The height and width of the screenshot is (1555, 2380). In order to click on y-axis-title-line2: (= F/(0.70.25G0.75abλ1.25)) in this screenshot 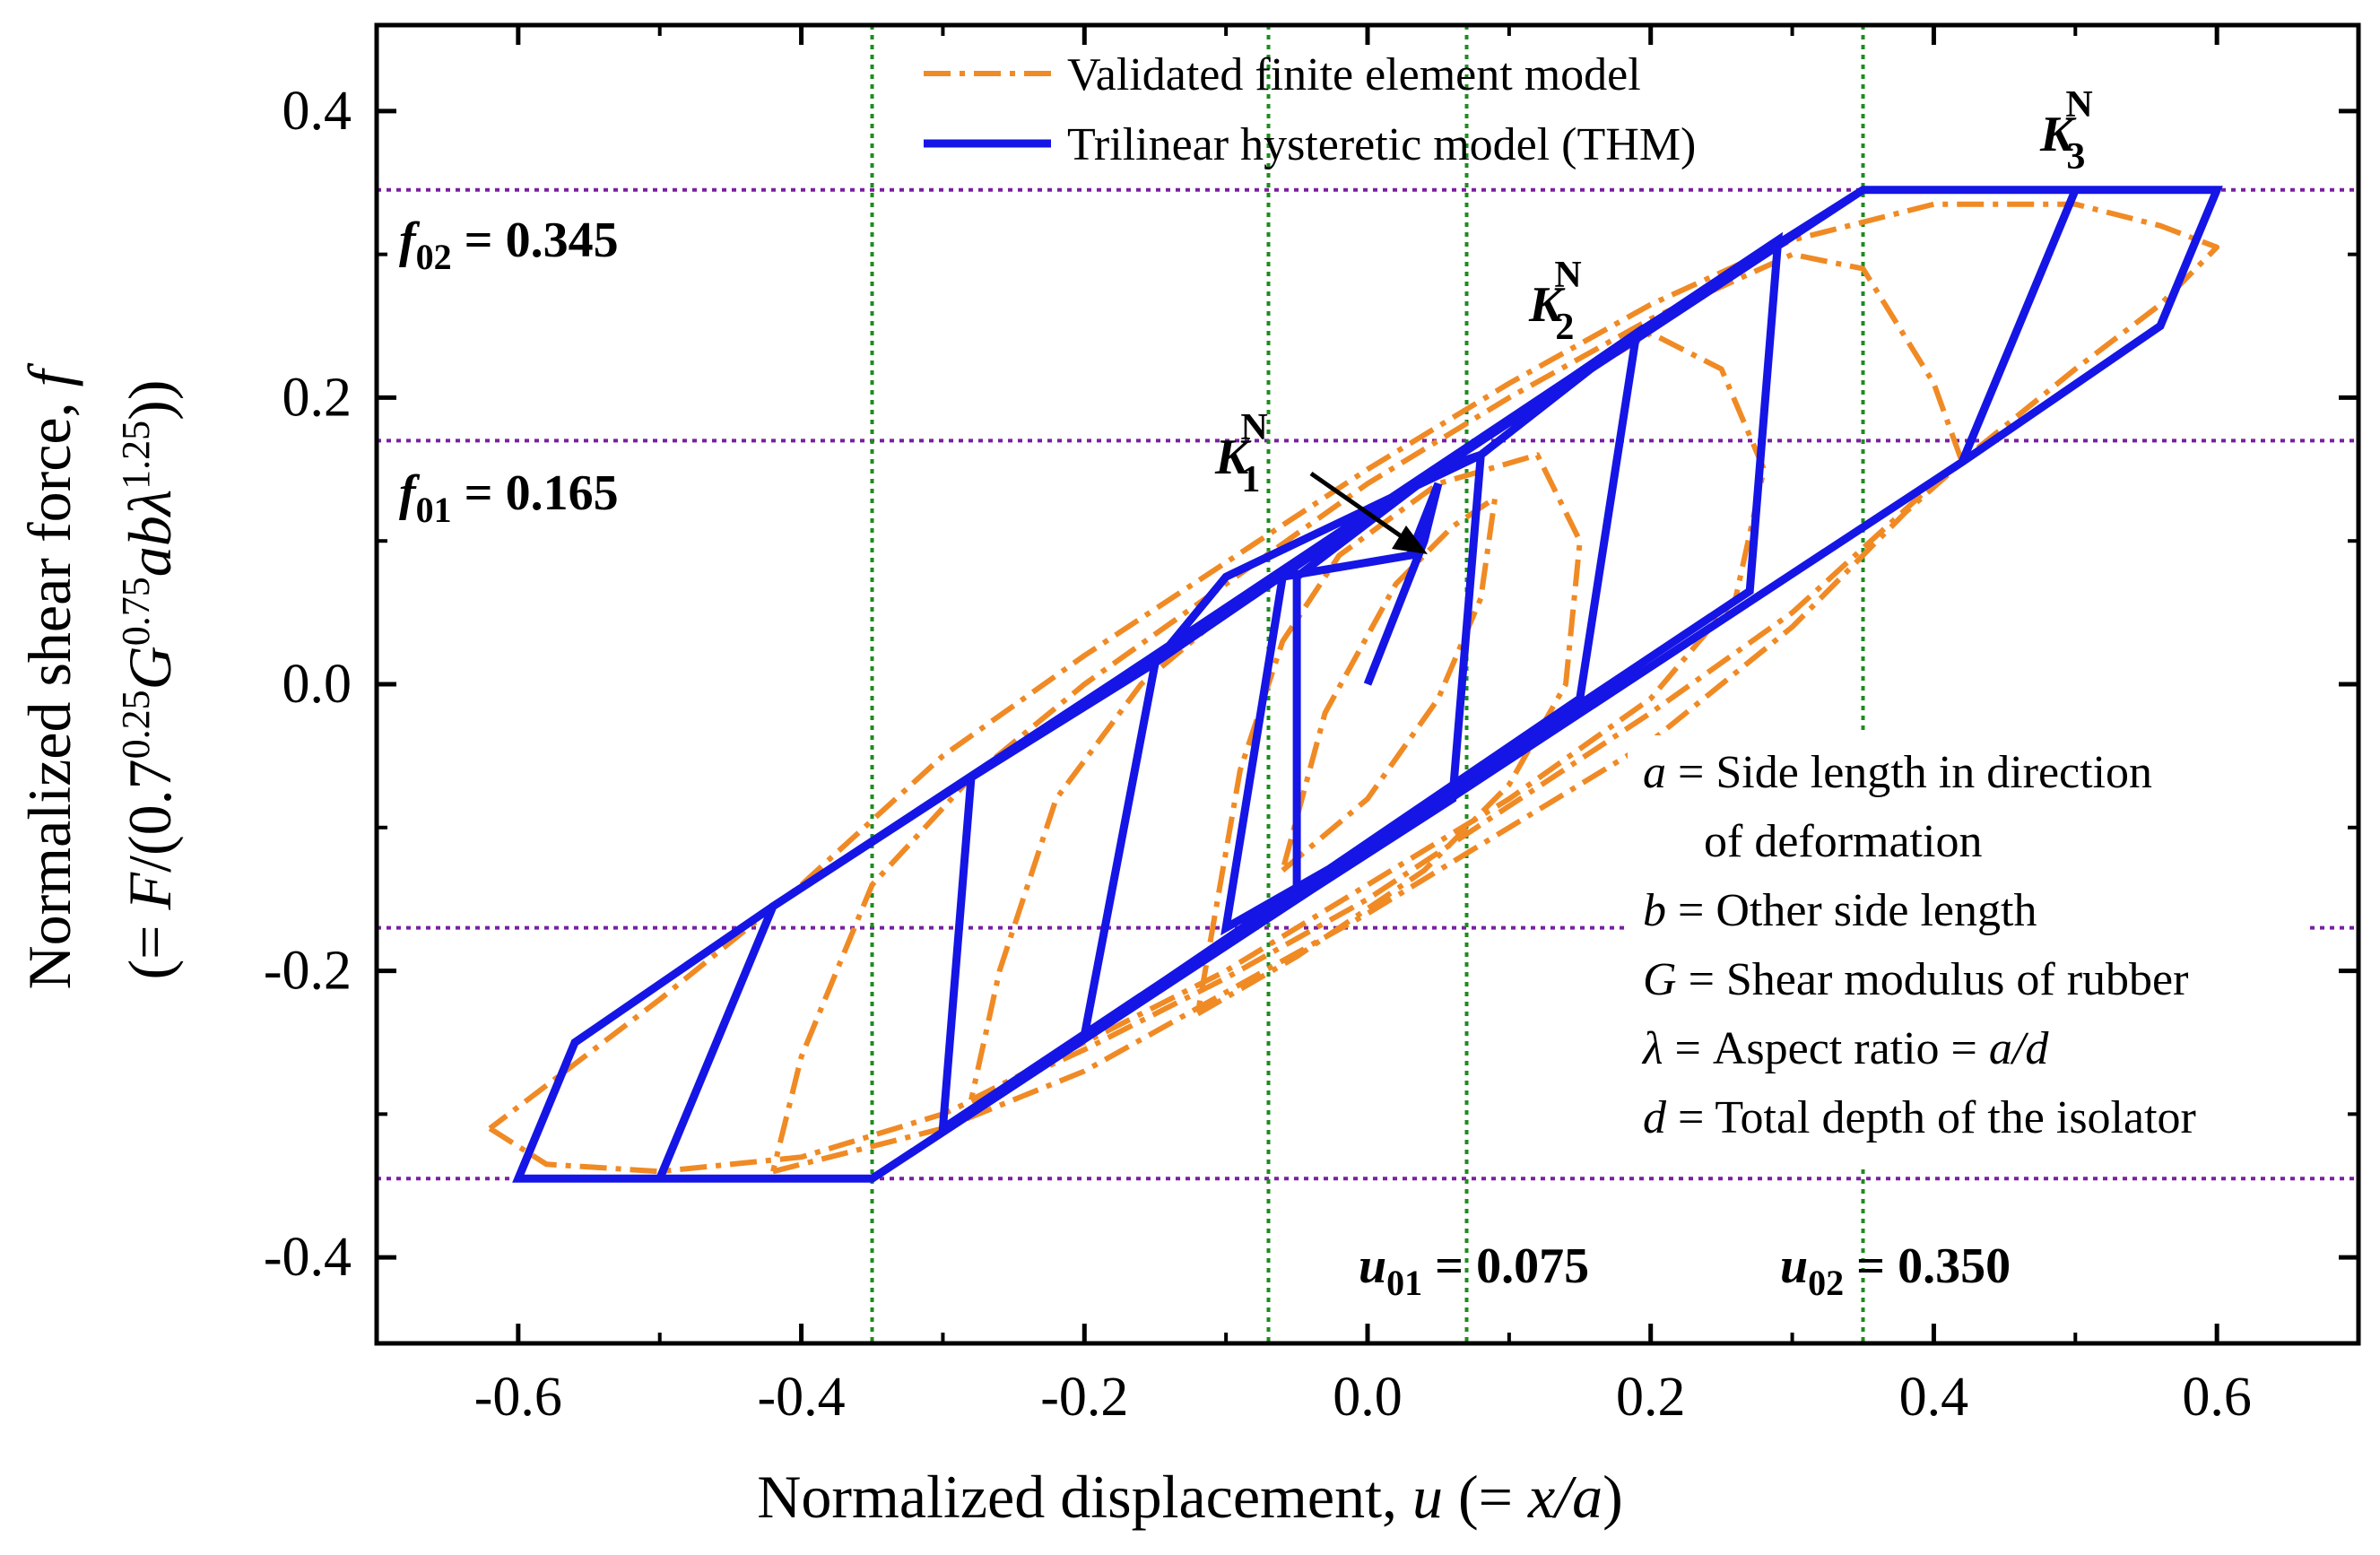, I will do `click(149, 680)`.